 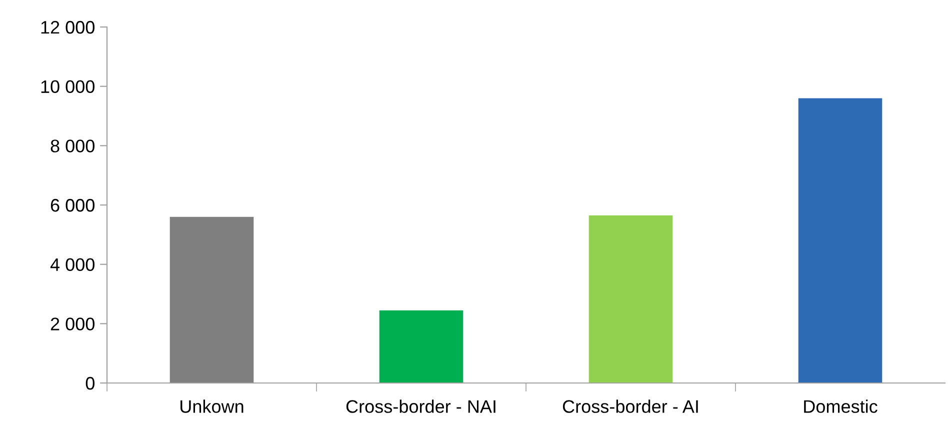 I want to click on x-tick-label: Cross-border - AI, so click(x=630, y=406).